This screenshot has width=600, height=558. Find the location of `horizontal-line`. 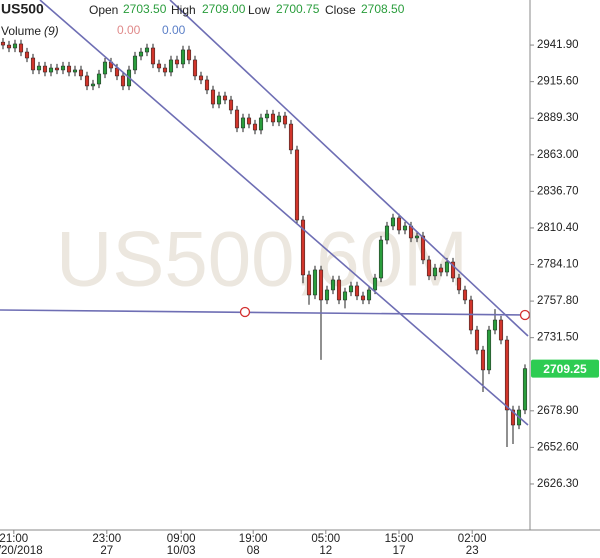

horizontal-line is located at coordinates (264, 312).